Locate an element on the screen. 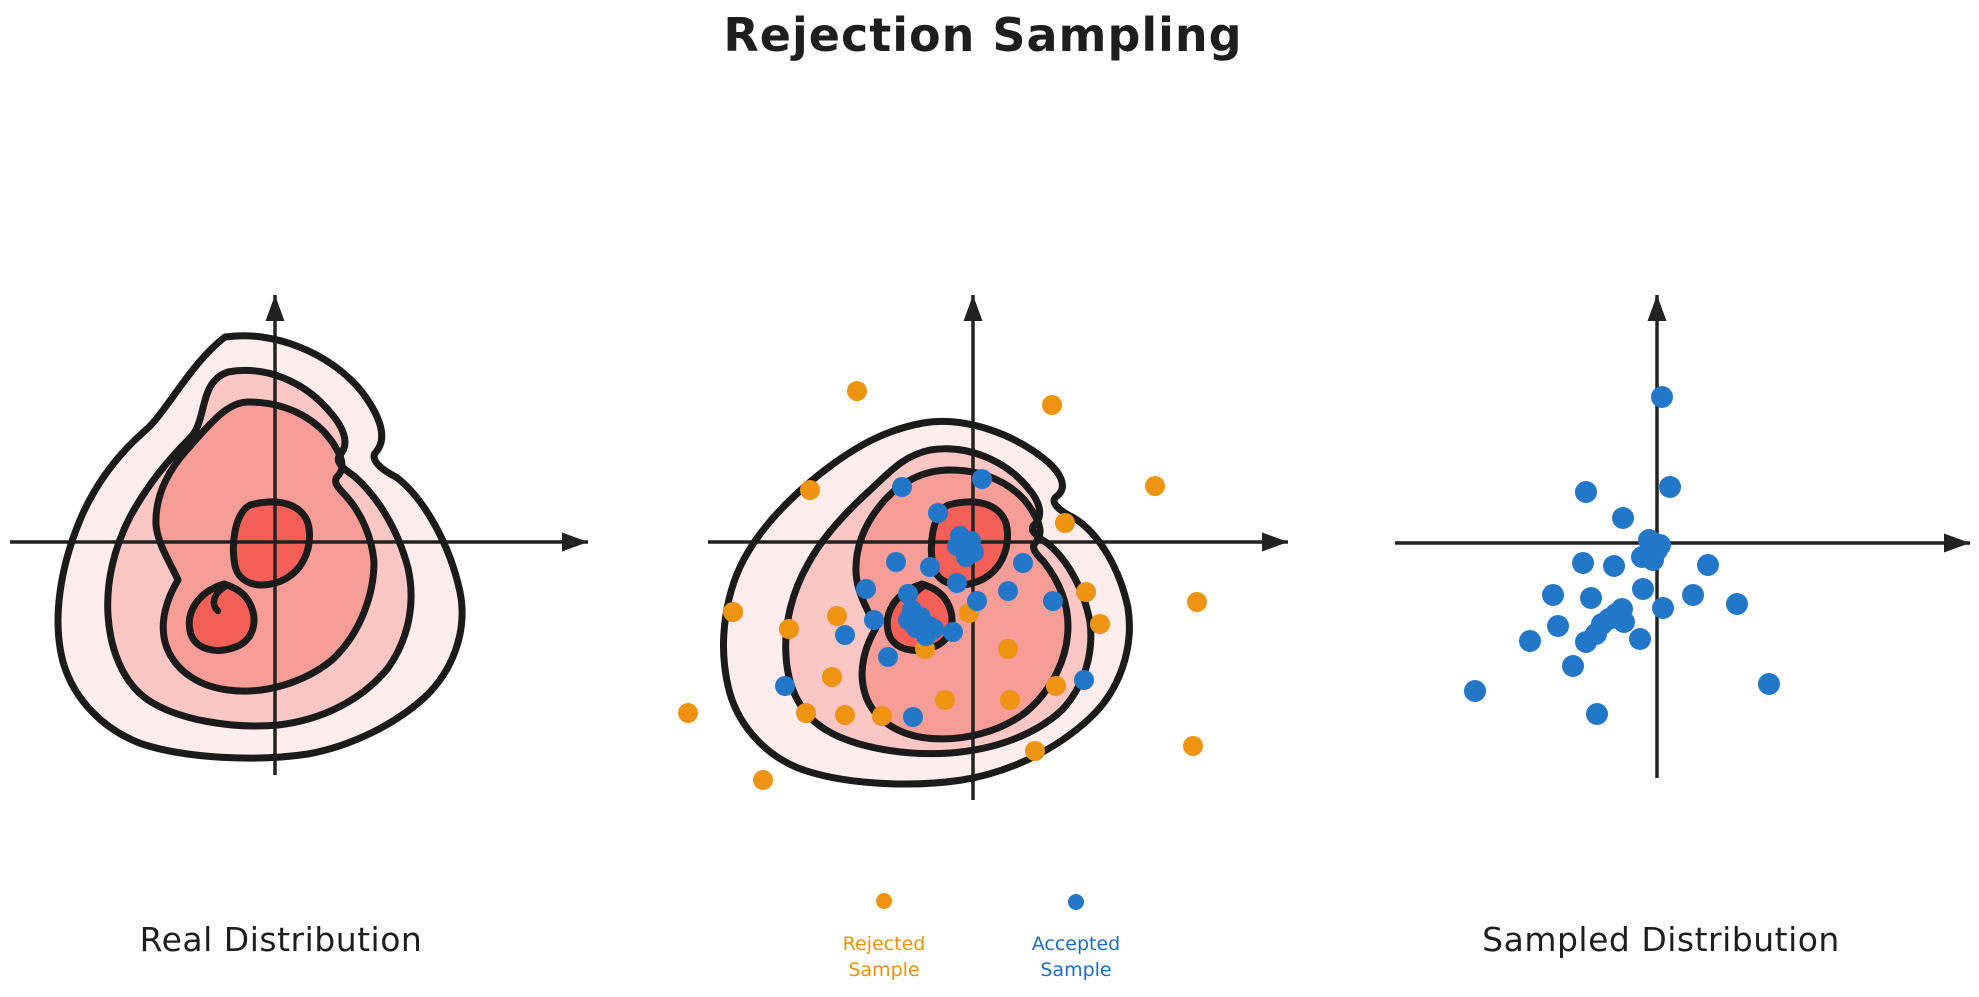  caption-real-distribution: Real Distribution is located at coordinates (281, 939).